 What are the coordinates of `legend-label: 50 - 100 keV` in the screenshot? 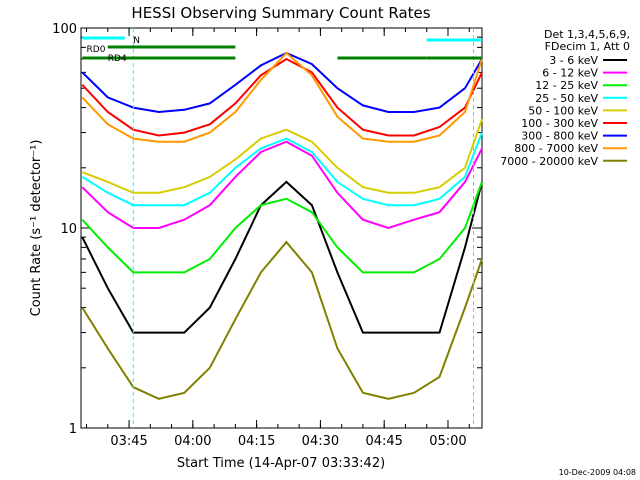 It's located at (563, 110).